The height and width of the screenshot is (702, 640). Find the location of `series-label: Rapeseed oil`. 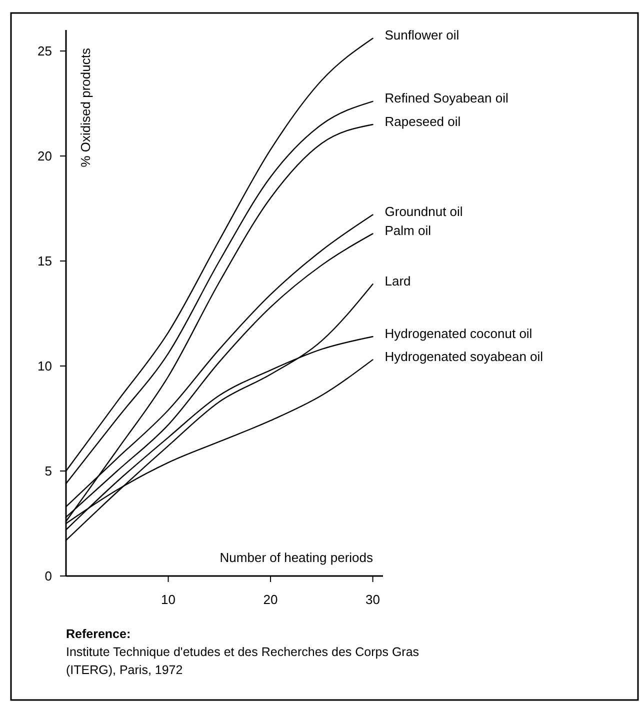

series-label: Rapeseed oil is located at coordinates (422, 121).